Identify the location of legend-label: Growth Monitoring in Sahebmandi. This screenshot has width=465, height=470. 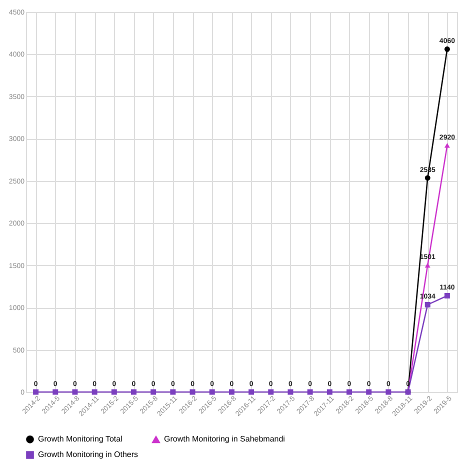
(225, 439).